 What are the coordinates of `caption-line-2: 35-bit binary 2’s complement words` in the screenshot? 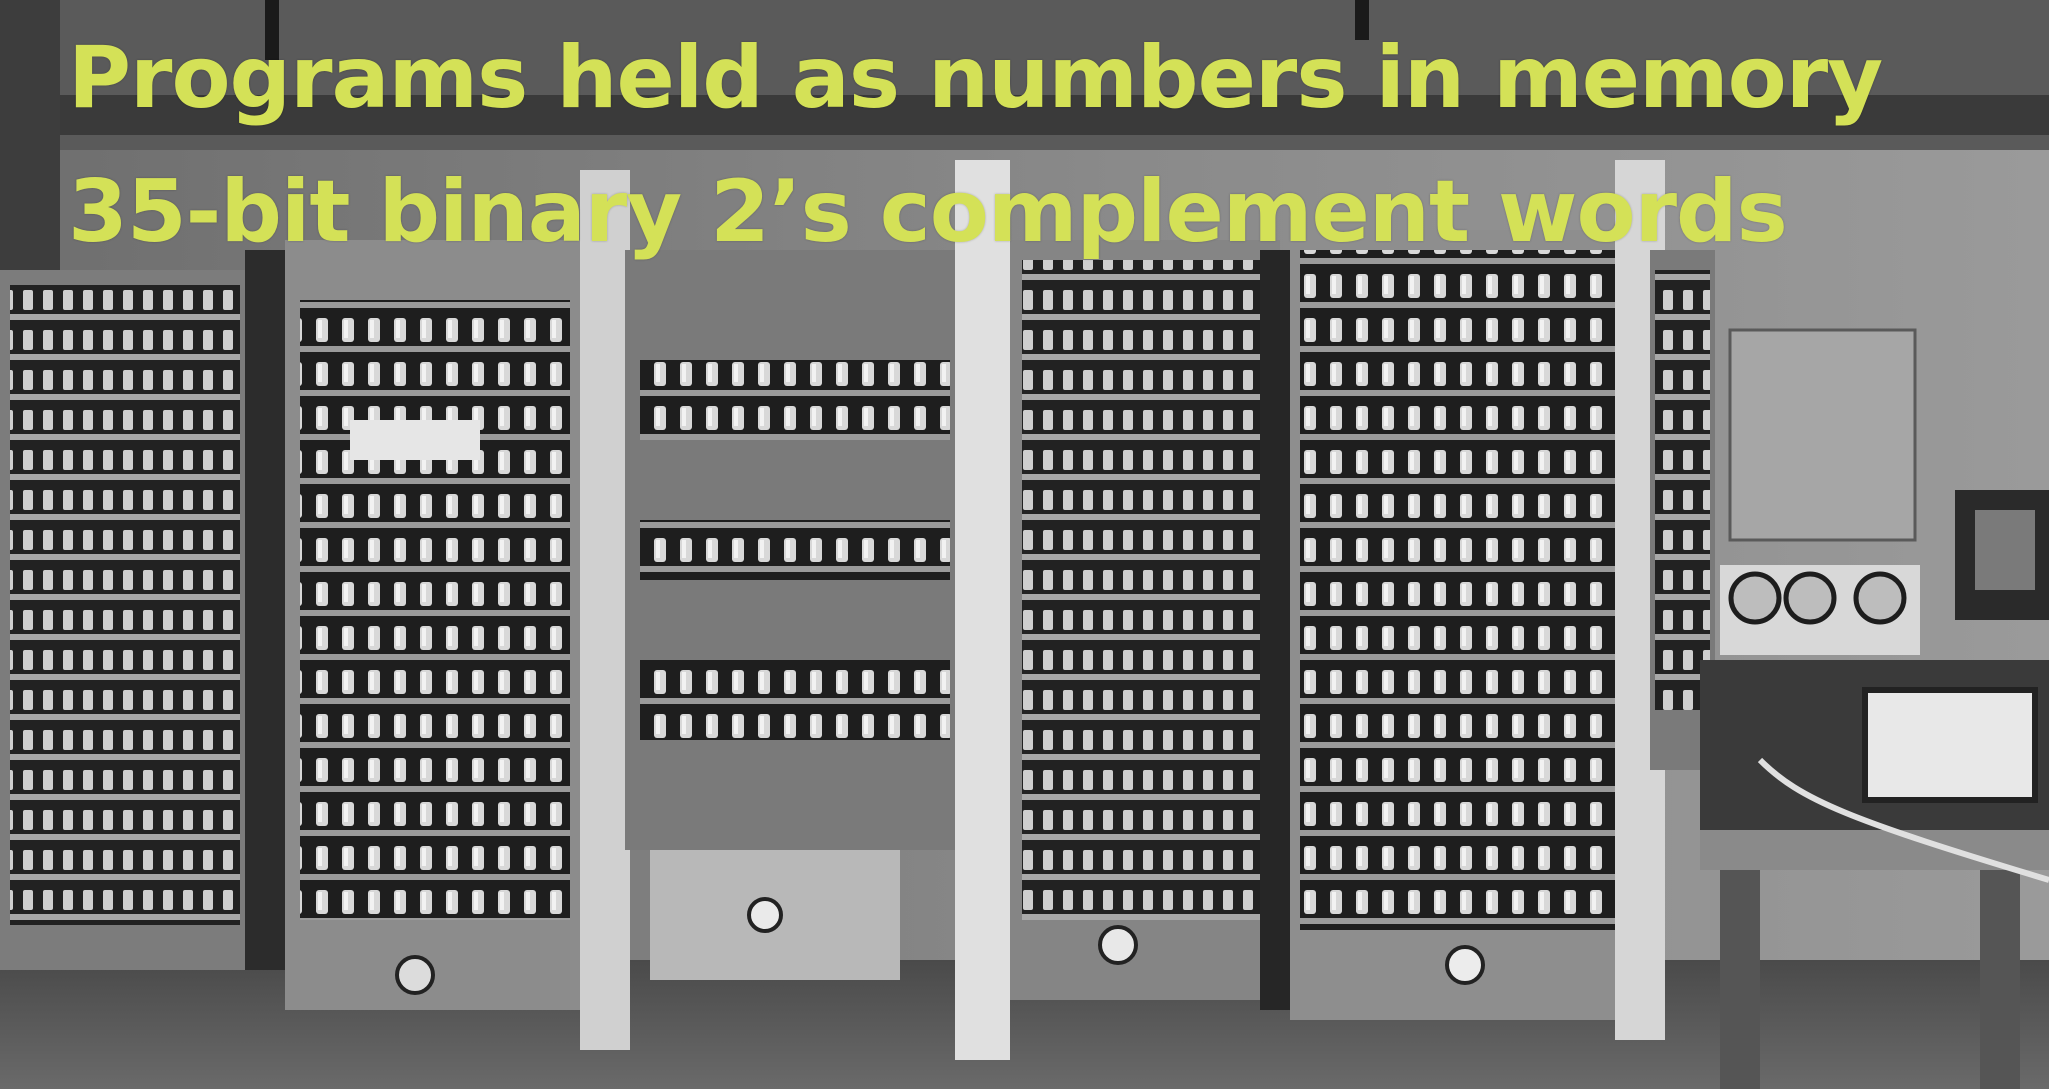 It's located at (928, 212).